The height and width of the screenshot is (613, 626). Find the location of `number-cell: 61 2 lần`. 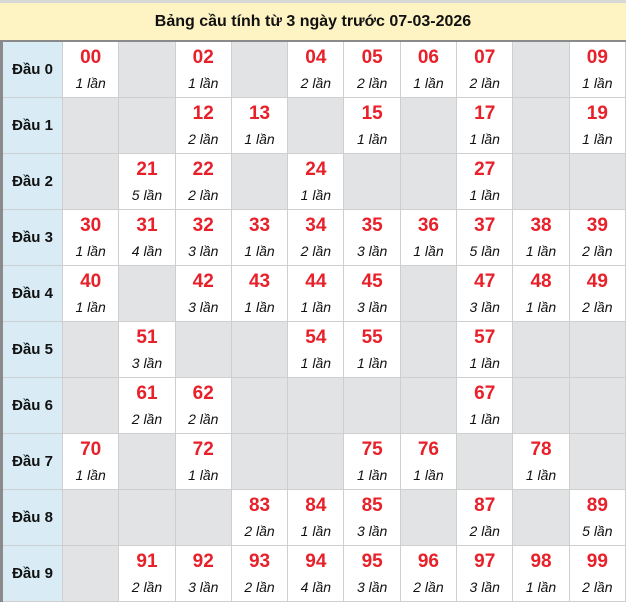

number-cell: 61 2 lần is located at coordinates (147, 405).